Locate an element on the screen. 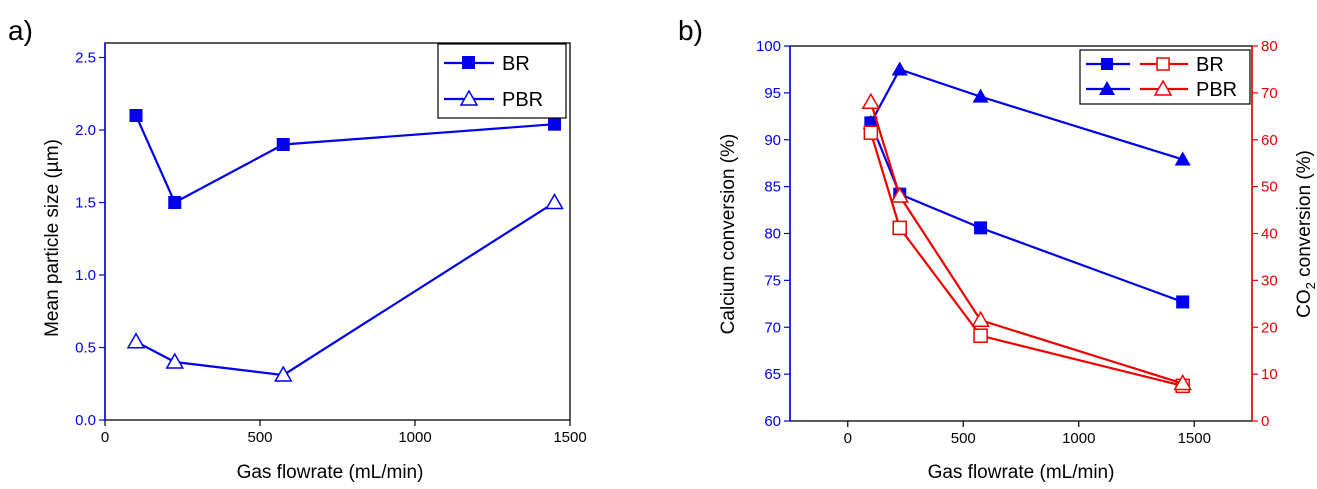 Image resolution: width=1317 pixels, height=489 pixels. panel-b-x-tick-label: 1500 is located at coordinates (1194, 438).